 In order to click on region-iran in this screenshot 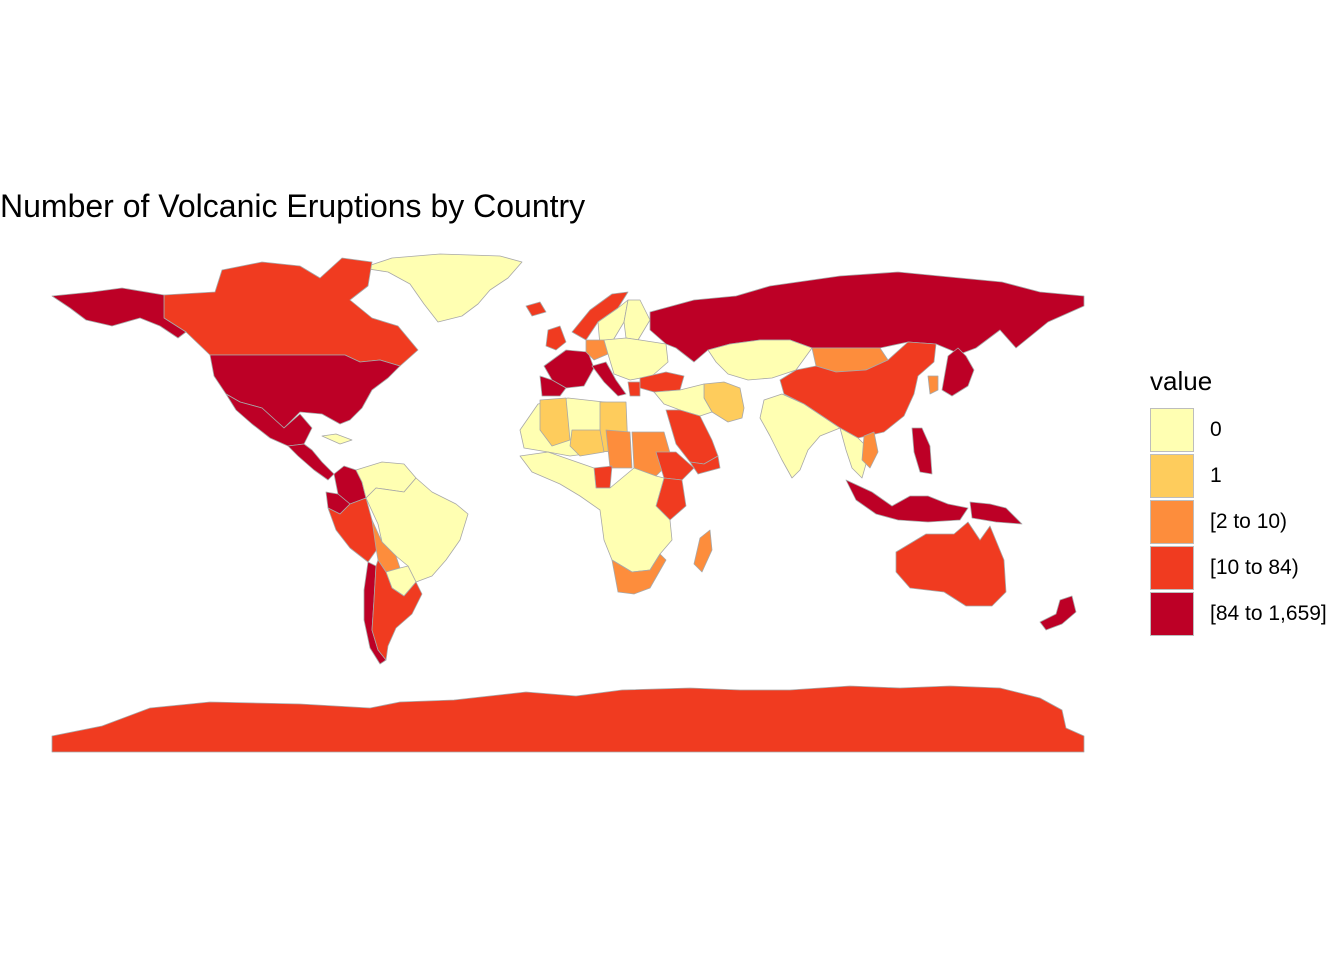, I will do `click(724, 402)`.